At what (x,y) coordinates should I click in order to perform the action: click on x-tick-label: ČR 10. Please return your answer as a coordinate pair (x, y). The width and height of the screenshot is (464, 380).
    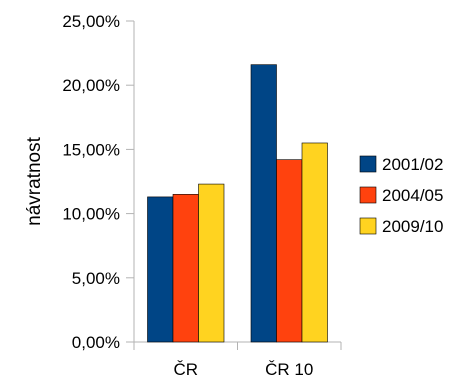
    Looking at the image, I should click on (289, 369).